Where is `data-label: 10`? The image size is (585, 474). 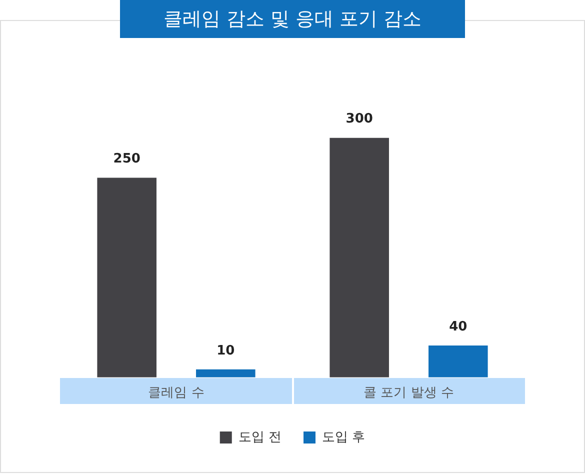 data-label: 10 is located at coordinates (225, 350).